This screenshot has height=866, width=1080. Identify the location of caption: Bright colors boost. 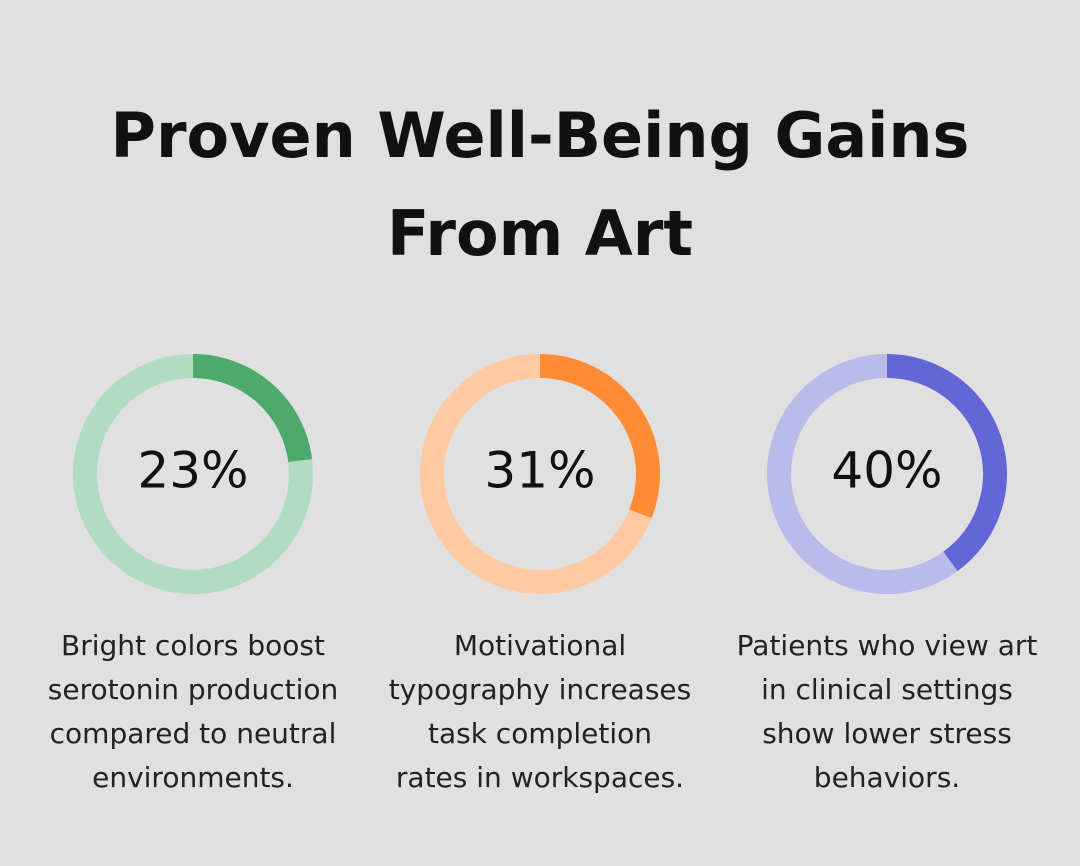
(193, 645).